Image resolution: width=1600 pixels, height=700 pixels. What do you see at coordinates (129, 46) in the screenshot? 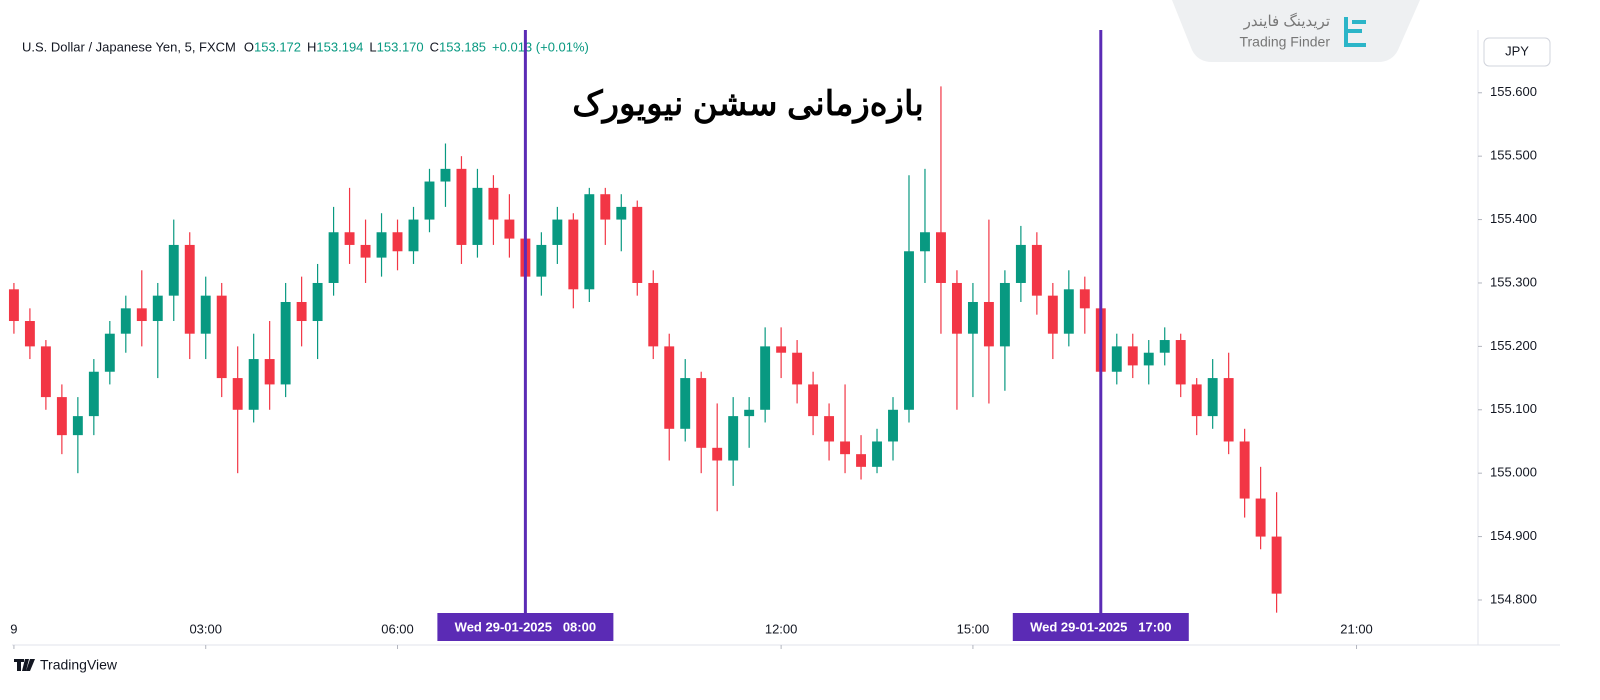
I see `symbol: U.S. Dollar / Japanese Yen, 5, FXCM` at bounding box center [129, 46].